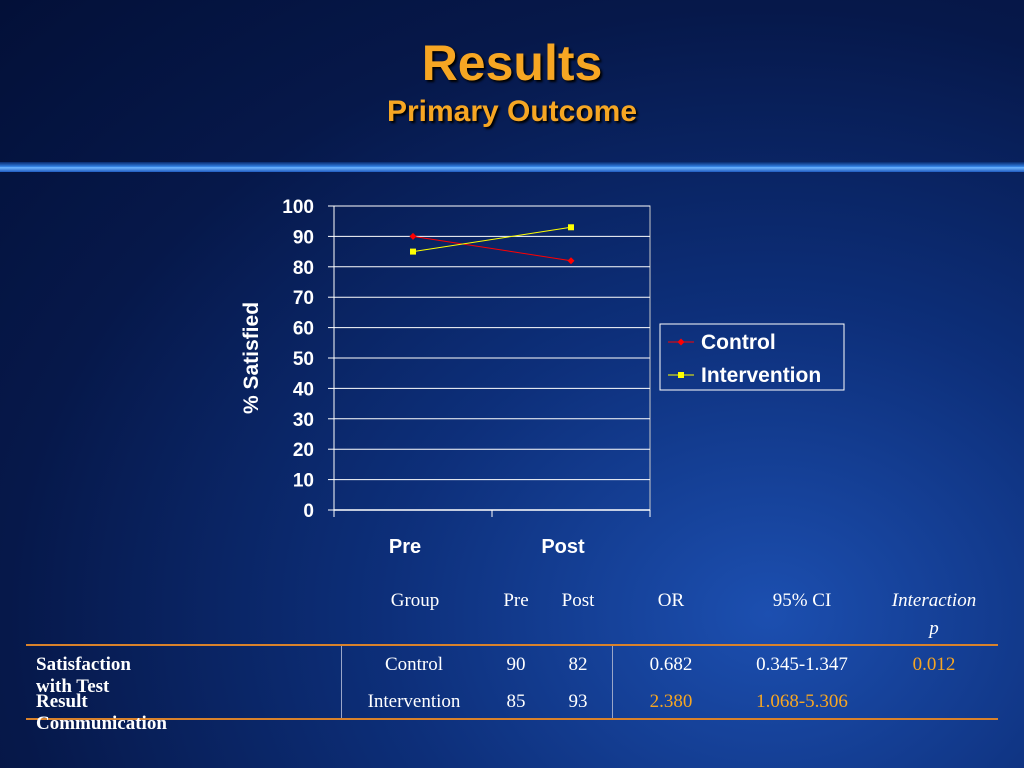 The height and width of the screenshot is (768, 1024). What do you see at coordinates (512, 719) in the screenshot?
I see `table-bottom-rule` at bounding box center [512, 719].